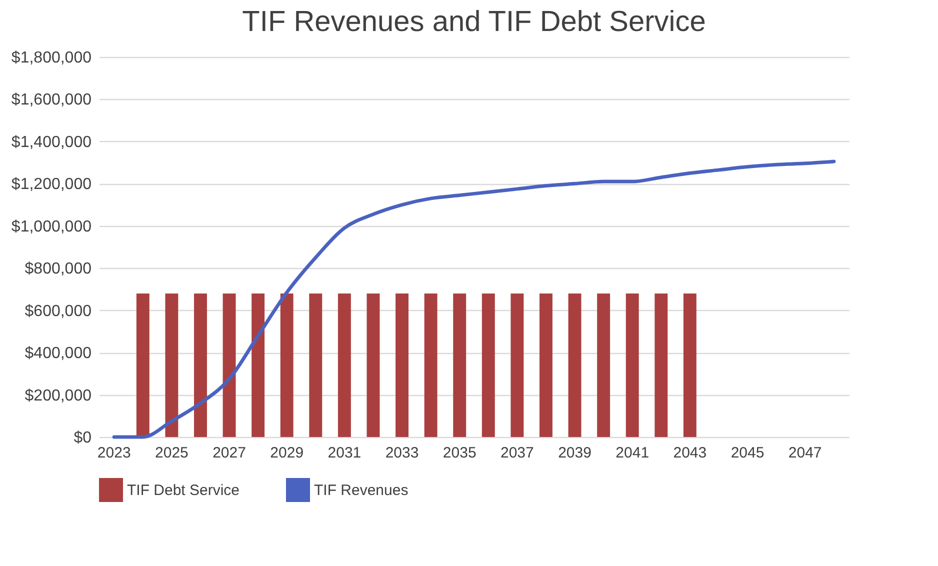  What do you see at coordinates (83, 438) in the screenshot?
I see `y-tick-label: $0` at bounding box center [83, 438].